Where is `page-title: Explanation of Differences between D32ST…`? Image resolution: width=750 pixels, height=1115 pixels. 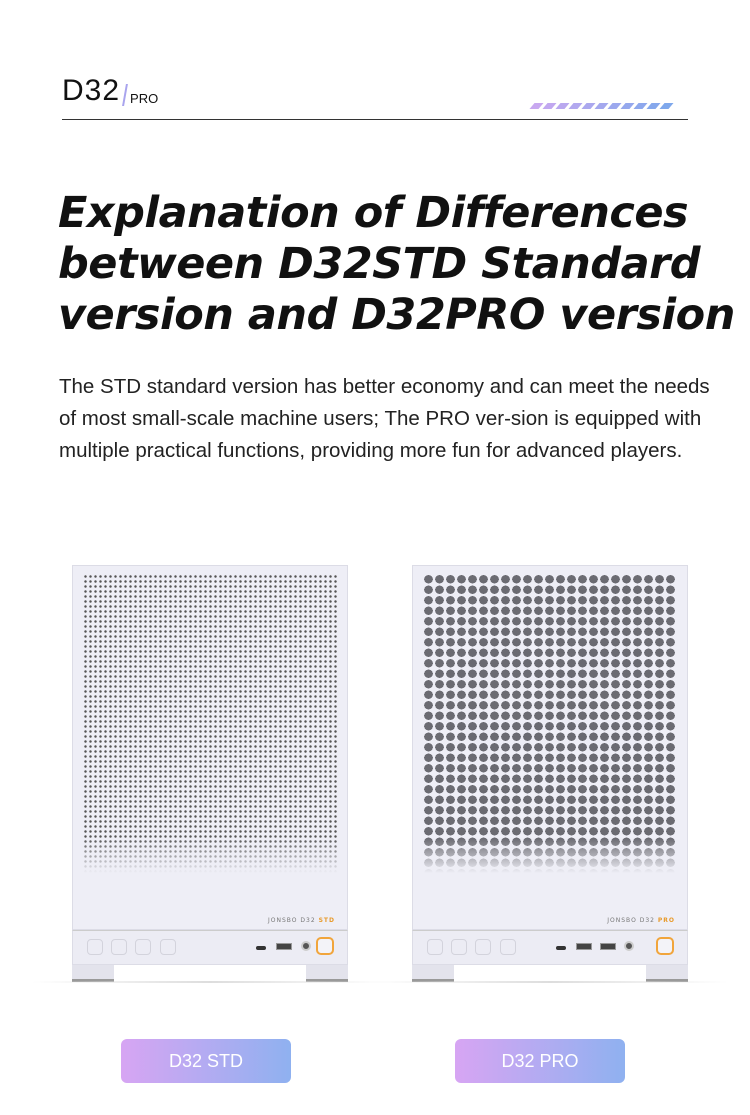
page-title: Explanation of Differences between D32ST… is located at coordinates (396, 264).